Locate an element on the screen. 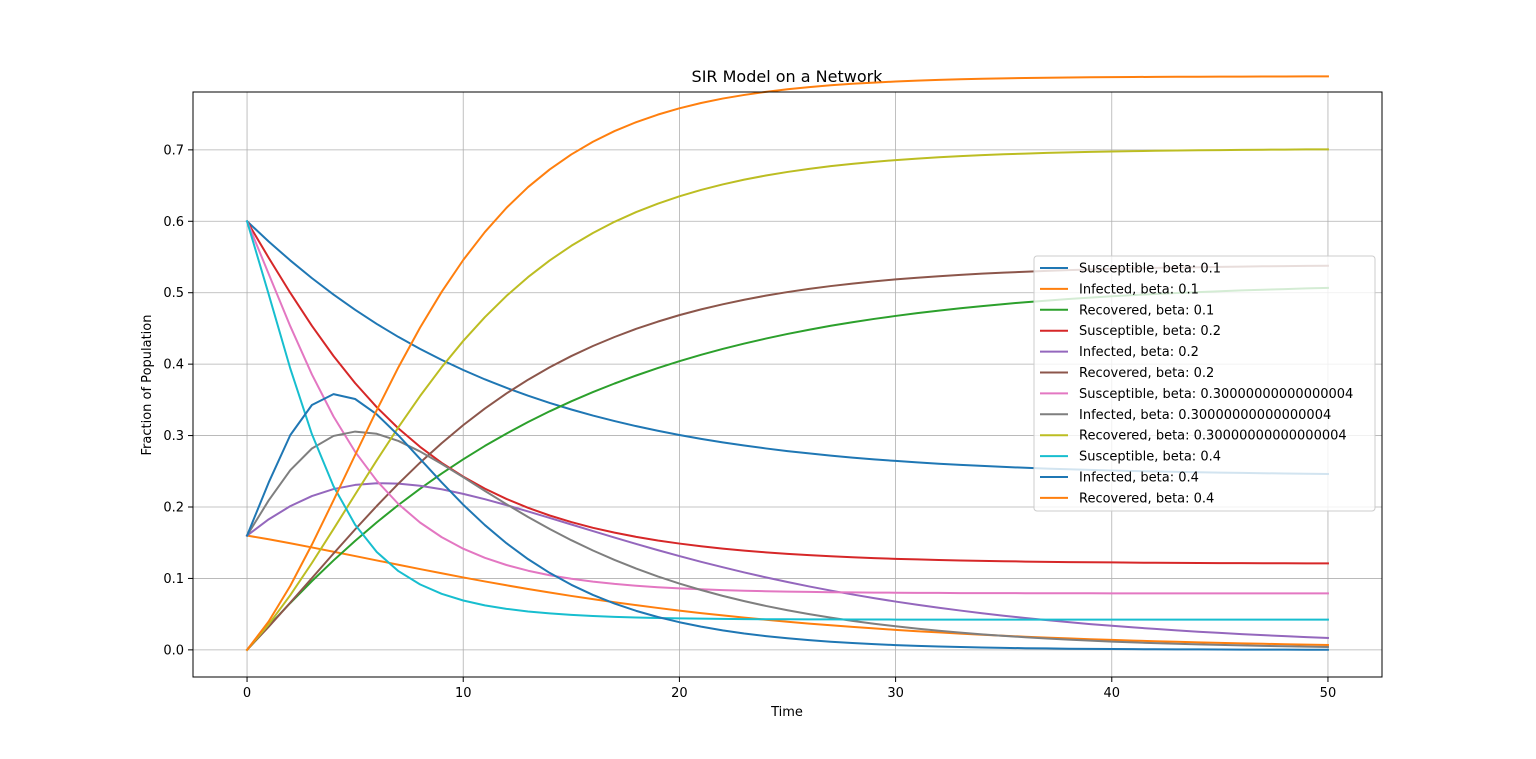  y-tick-label: 0.0 is located at coordinates (173, 650).